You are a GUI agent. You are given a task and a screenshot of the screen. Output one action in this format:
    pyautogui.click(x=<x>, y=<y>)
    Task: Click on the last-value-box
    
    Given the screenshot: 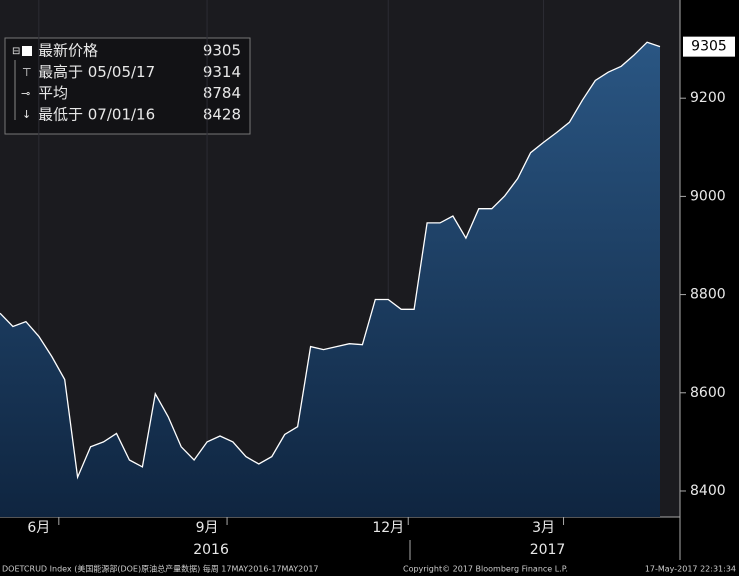 What is the action you would take?
    pyautogui.click(x=709, y=46)
    